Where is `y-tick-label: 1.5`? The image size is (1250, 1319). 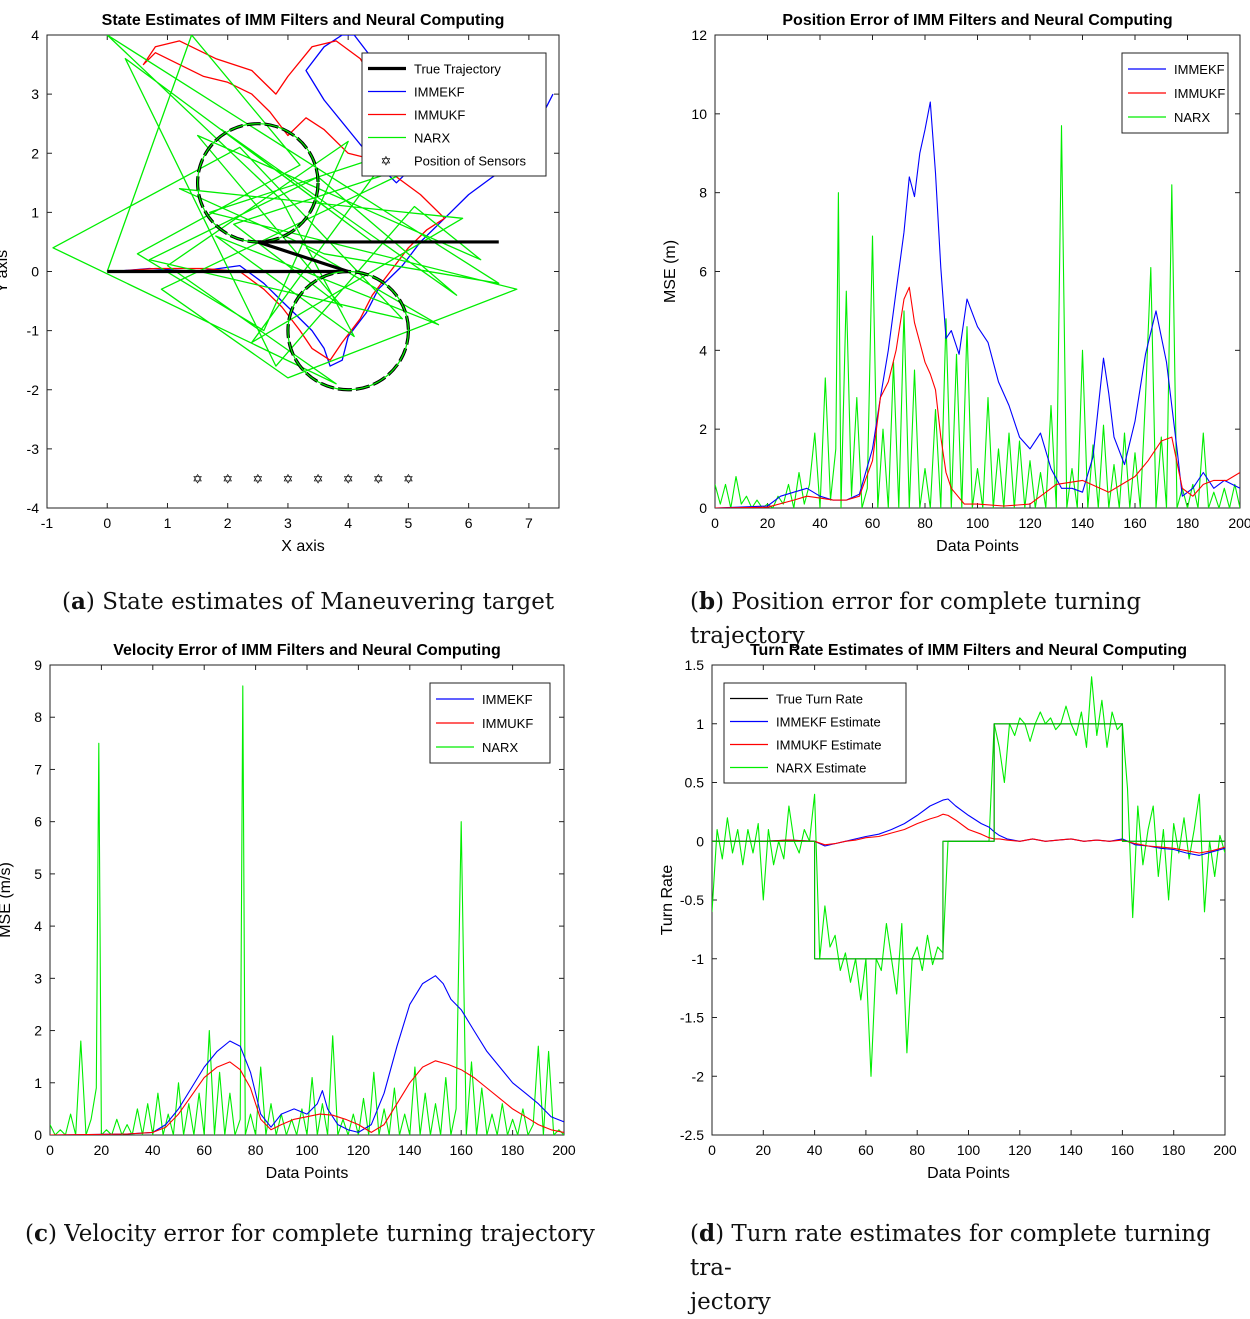 y-tick-label: 1.5 is located at coordinates (695, 665).